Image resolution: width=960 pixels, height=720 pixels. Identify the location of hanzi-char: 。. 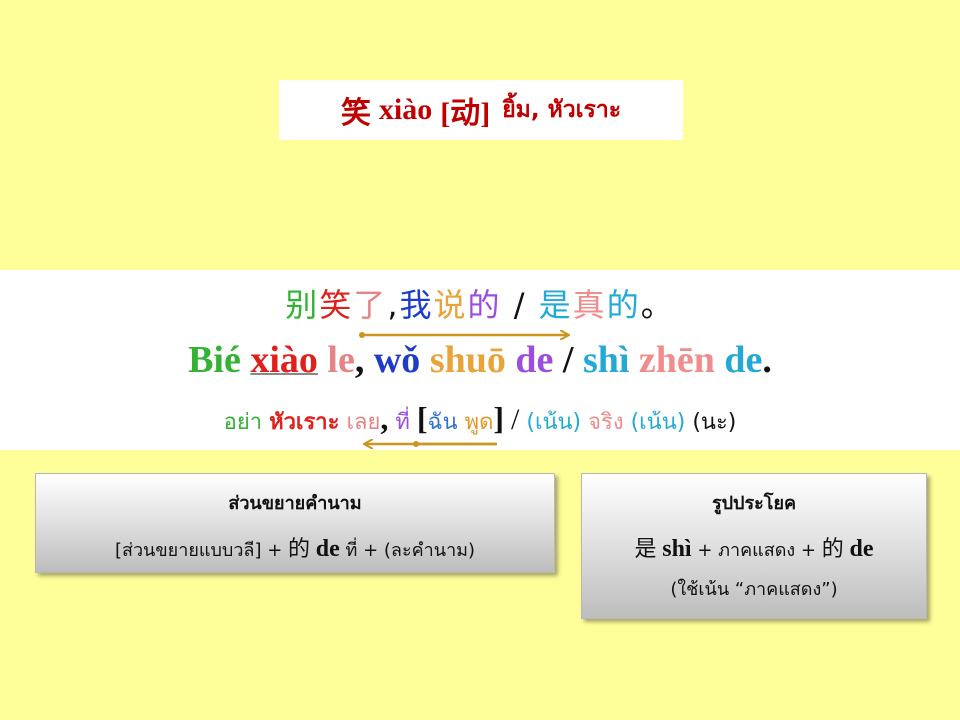
(657, 305).